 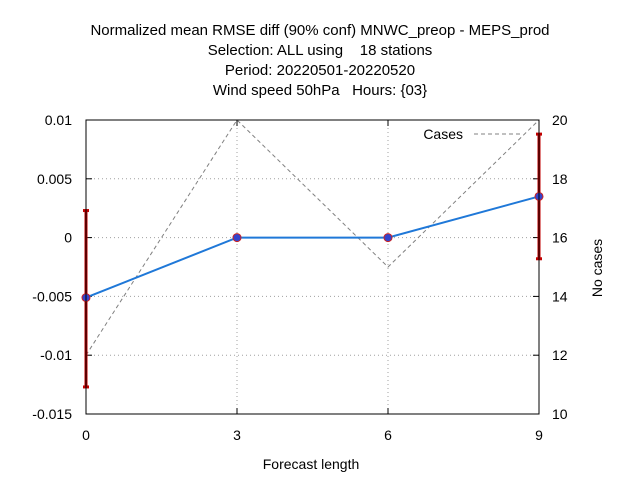 What do you see at coordinates (86, 435) in the screenshot?
I see `x-tick-label: 0` at bounding box center [86, 435].